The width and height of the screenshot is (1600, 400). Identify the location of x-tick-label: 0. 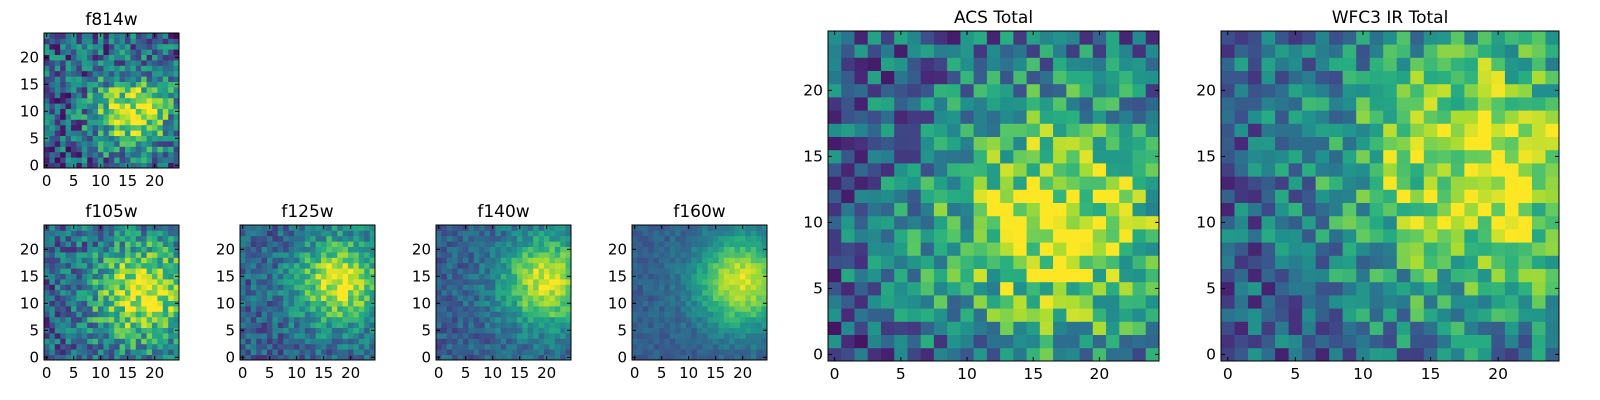
(635, 373).